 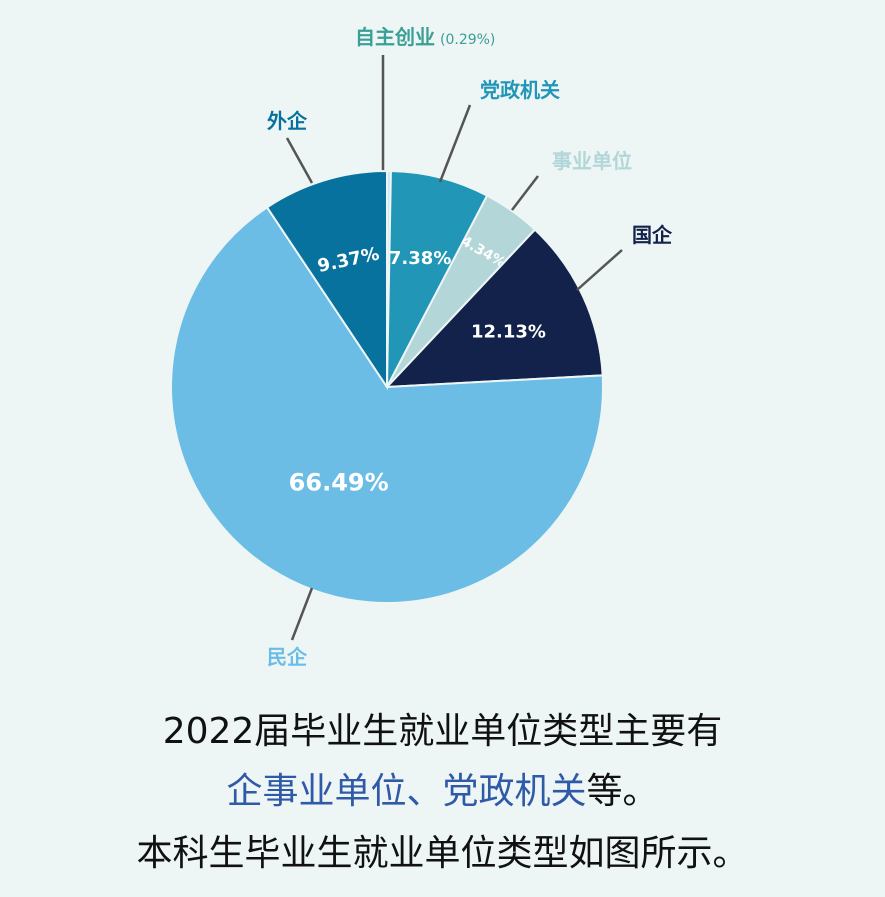 What do you see at coordinates (652, 235) in the screenshot?
I see `slice-label: 国企` at bounding box center [652, 235].